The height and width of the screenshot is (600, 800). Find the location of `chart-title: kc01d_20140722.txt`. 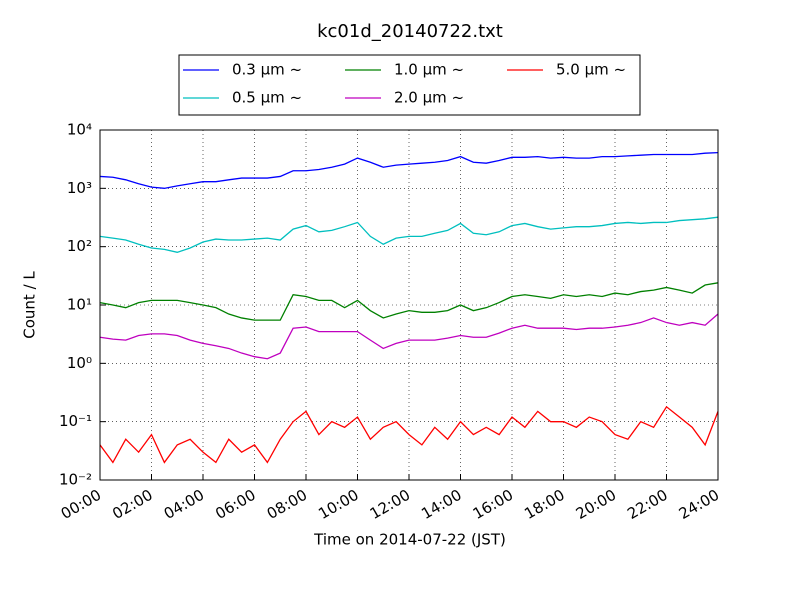

chart-title: kc01d_20140722.txt is located at coordinates (410, 31).